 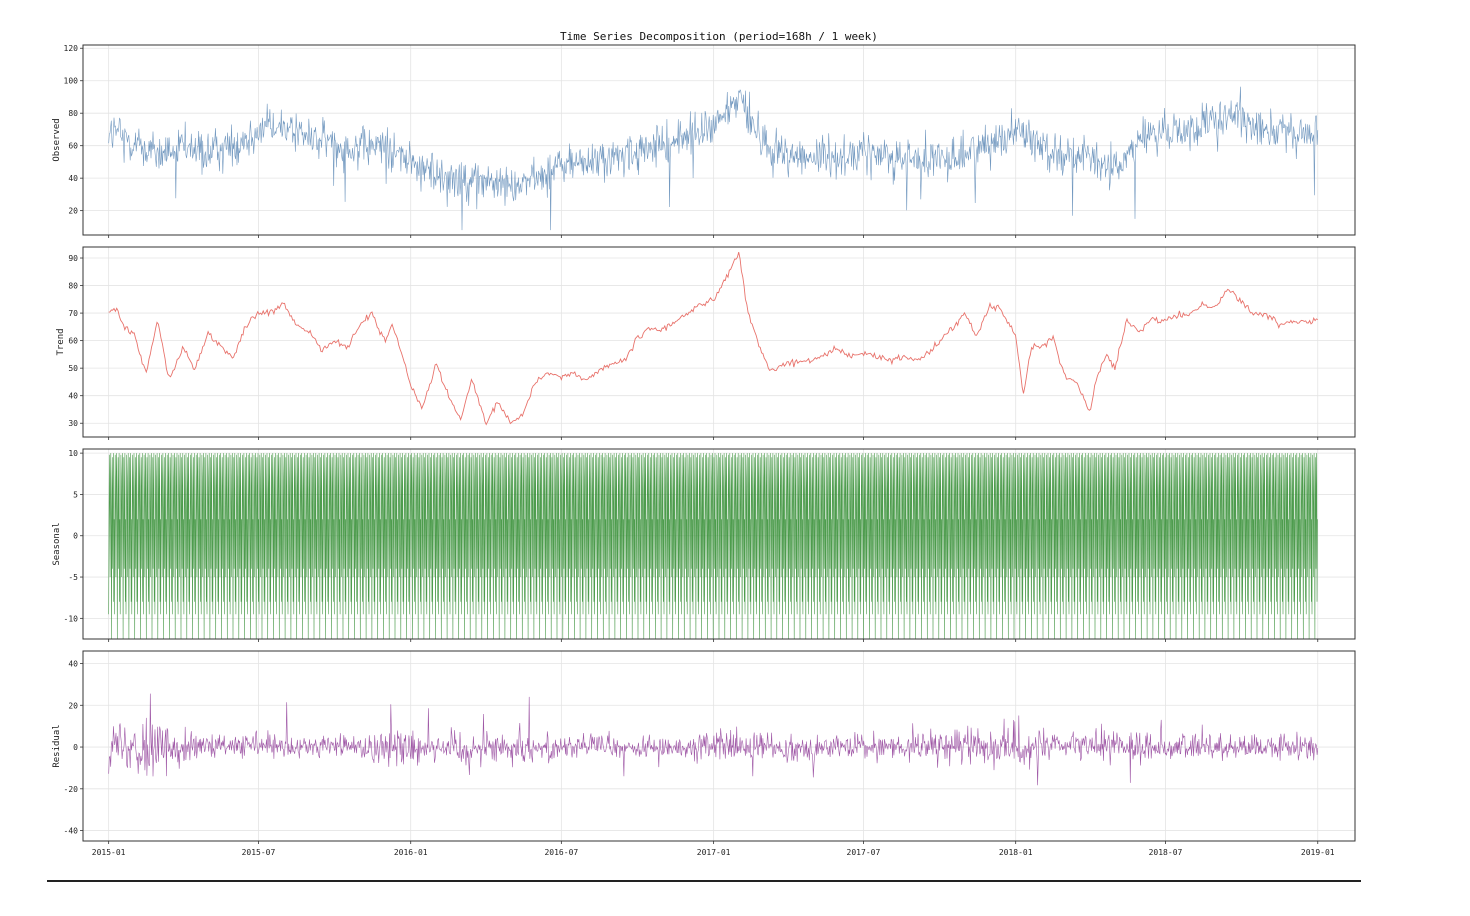 What do you see at coordinates (411, 852) in the screenshot?
I see `x-tick-label: 2016-01` at bounding box center [411, 852].